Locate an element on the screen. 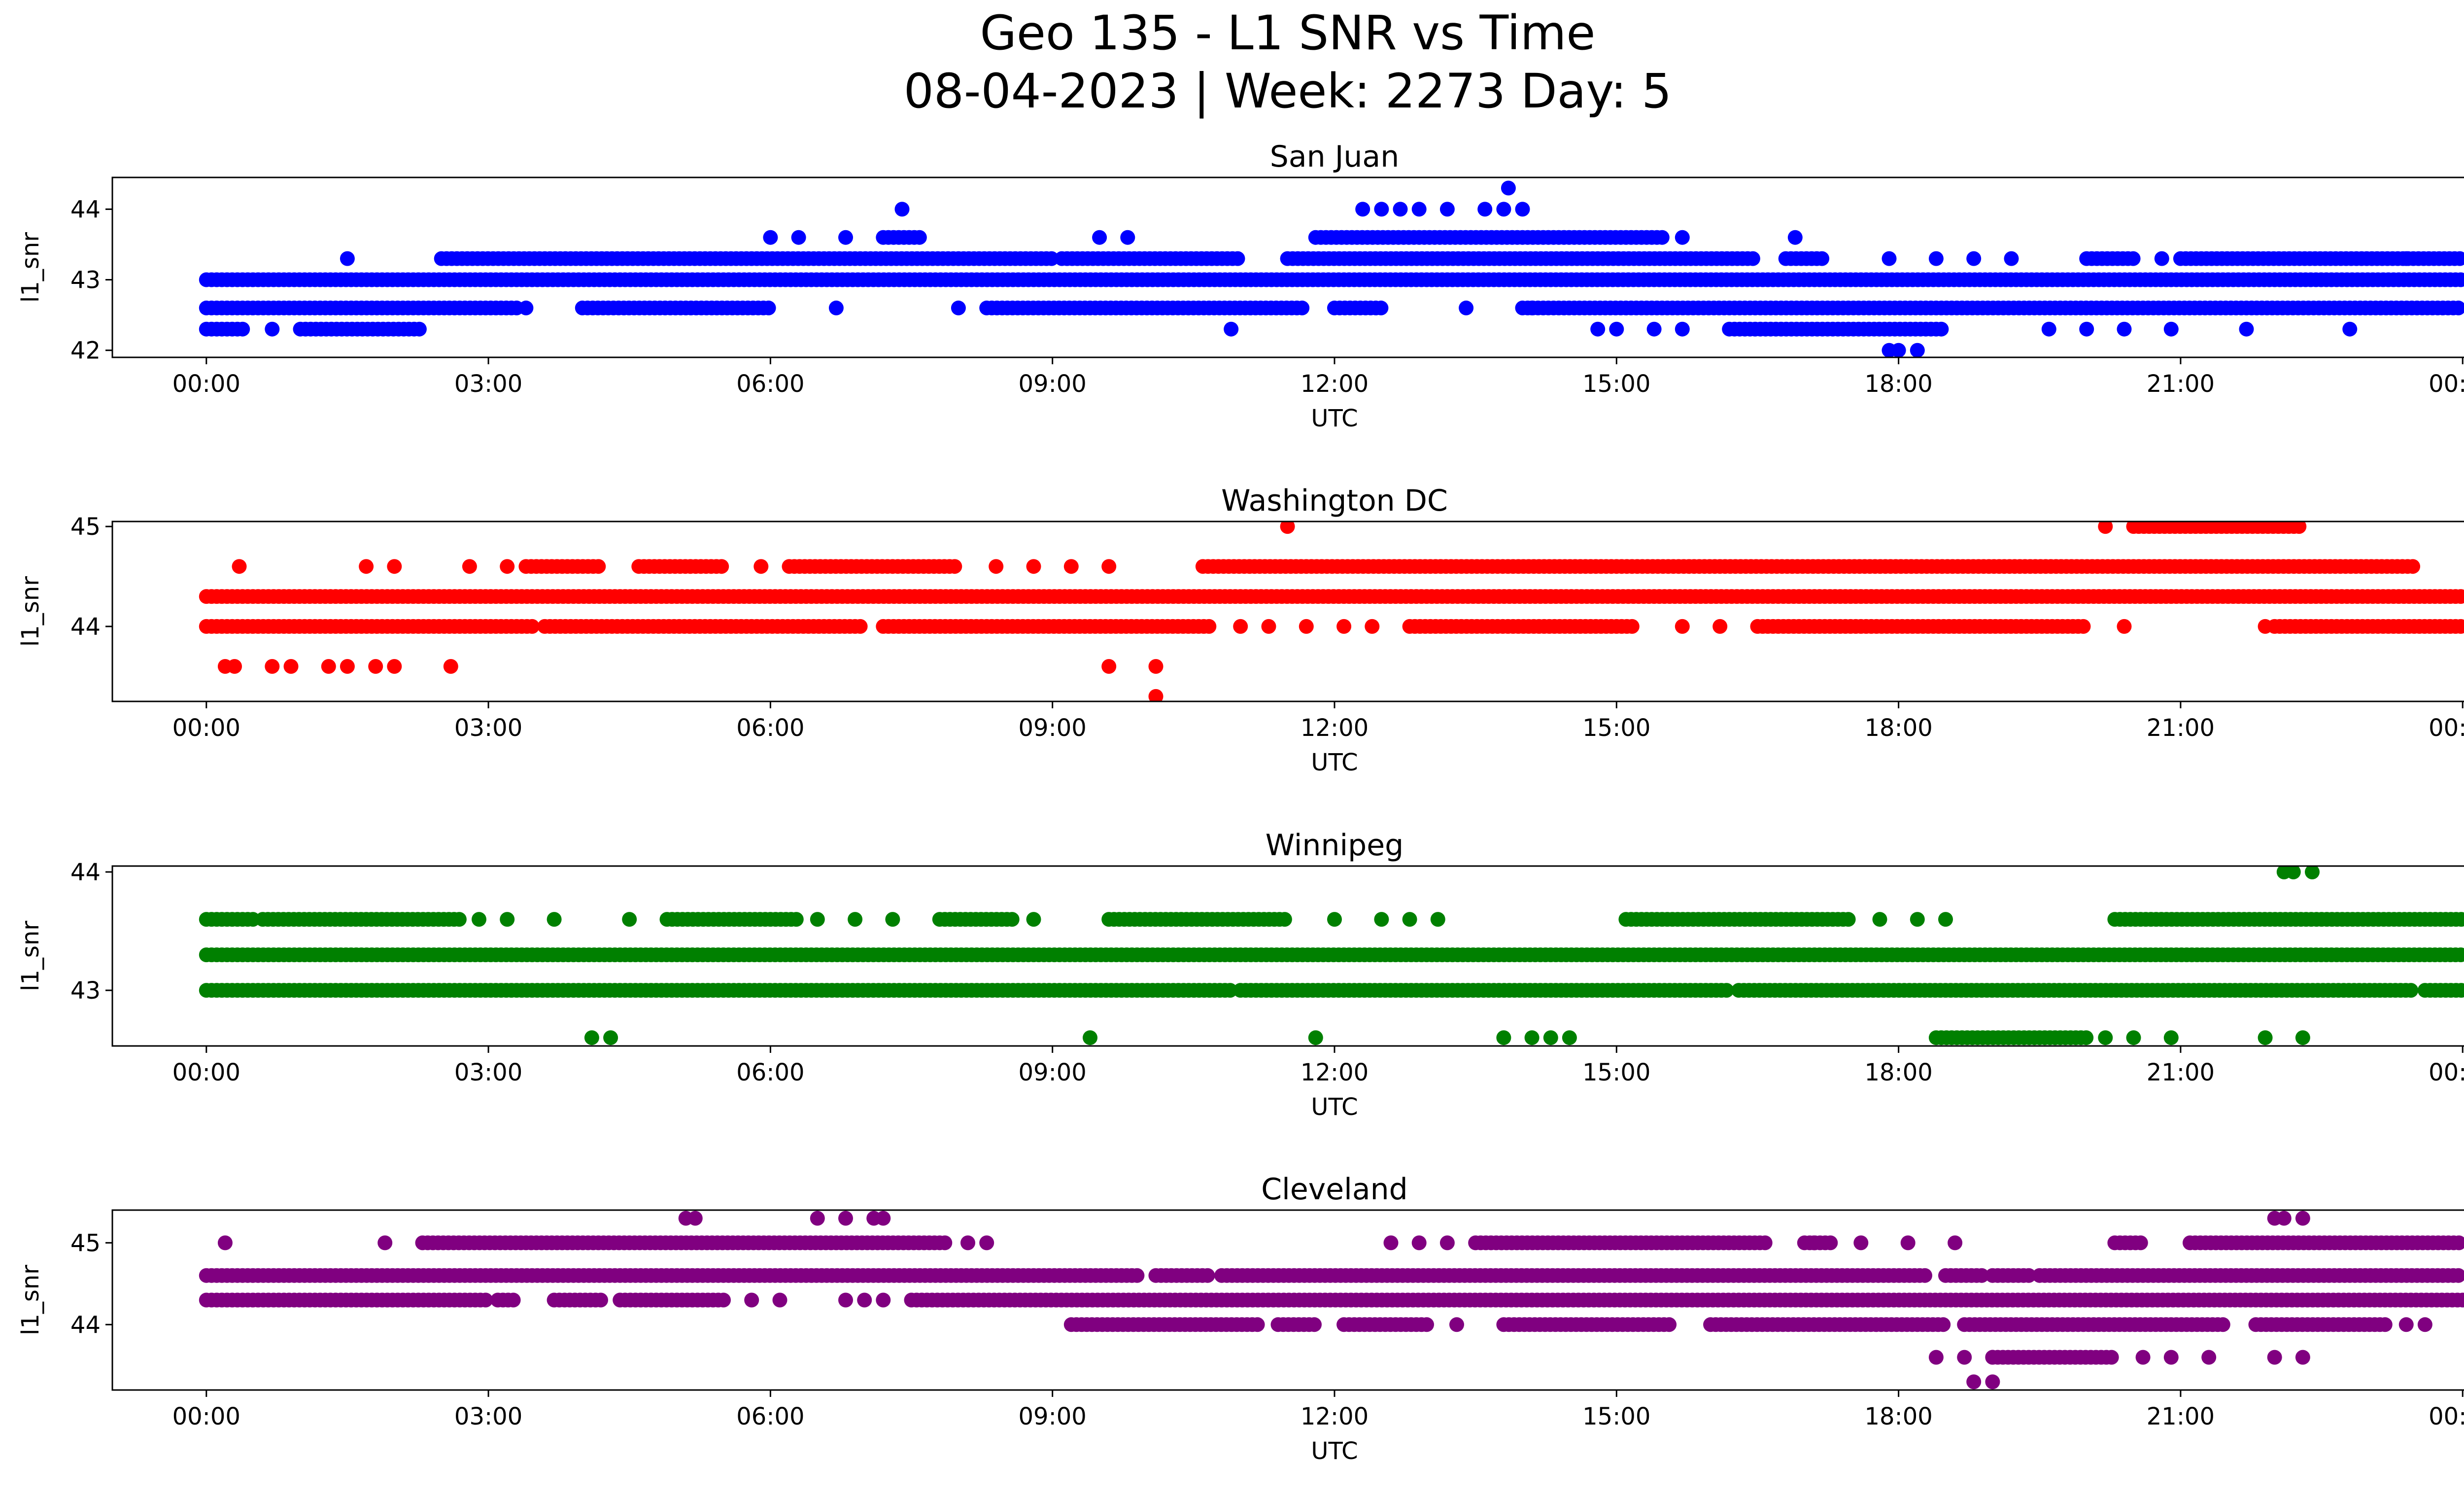  x-tick-label: 00:00 is located at coordinates (2446, 728).